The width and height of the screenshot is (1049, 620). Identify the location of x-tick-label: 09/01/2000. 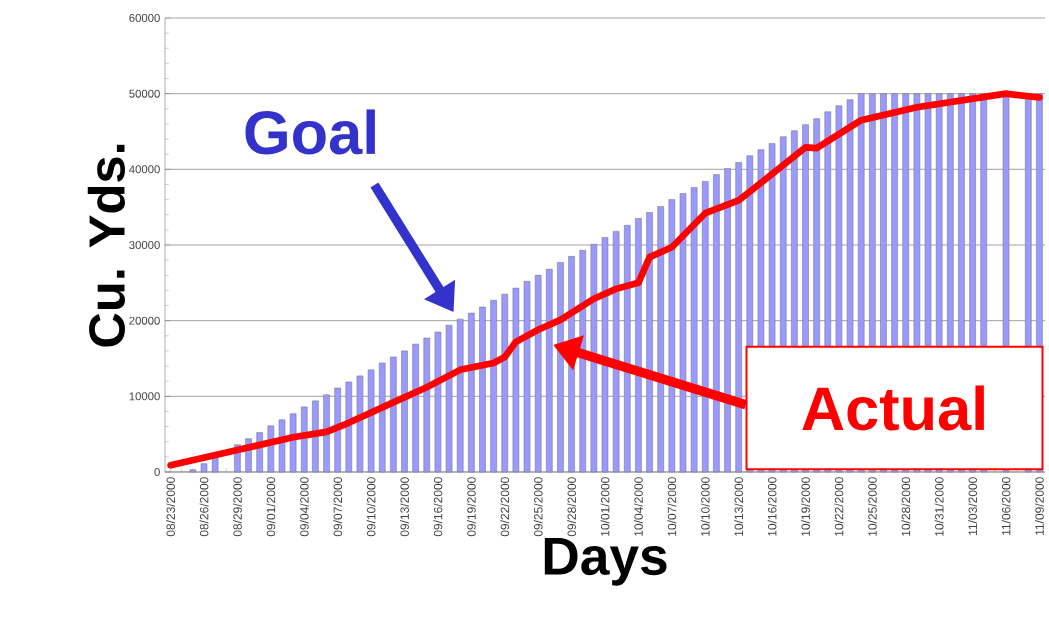
(271, 507).